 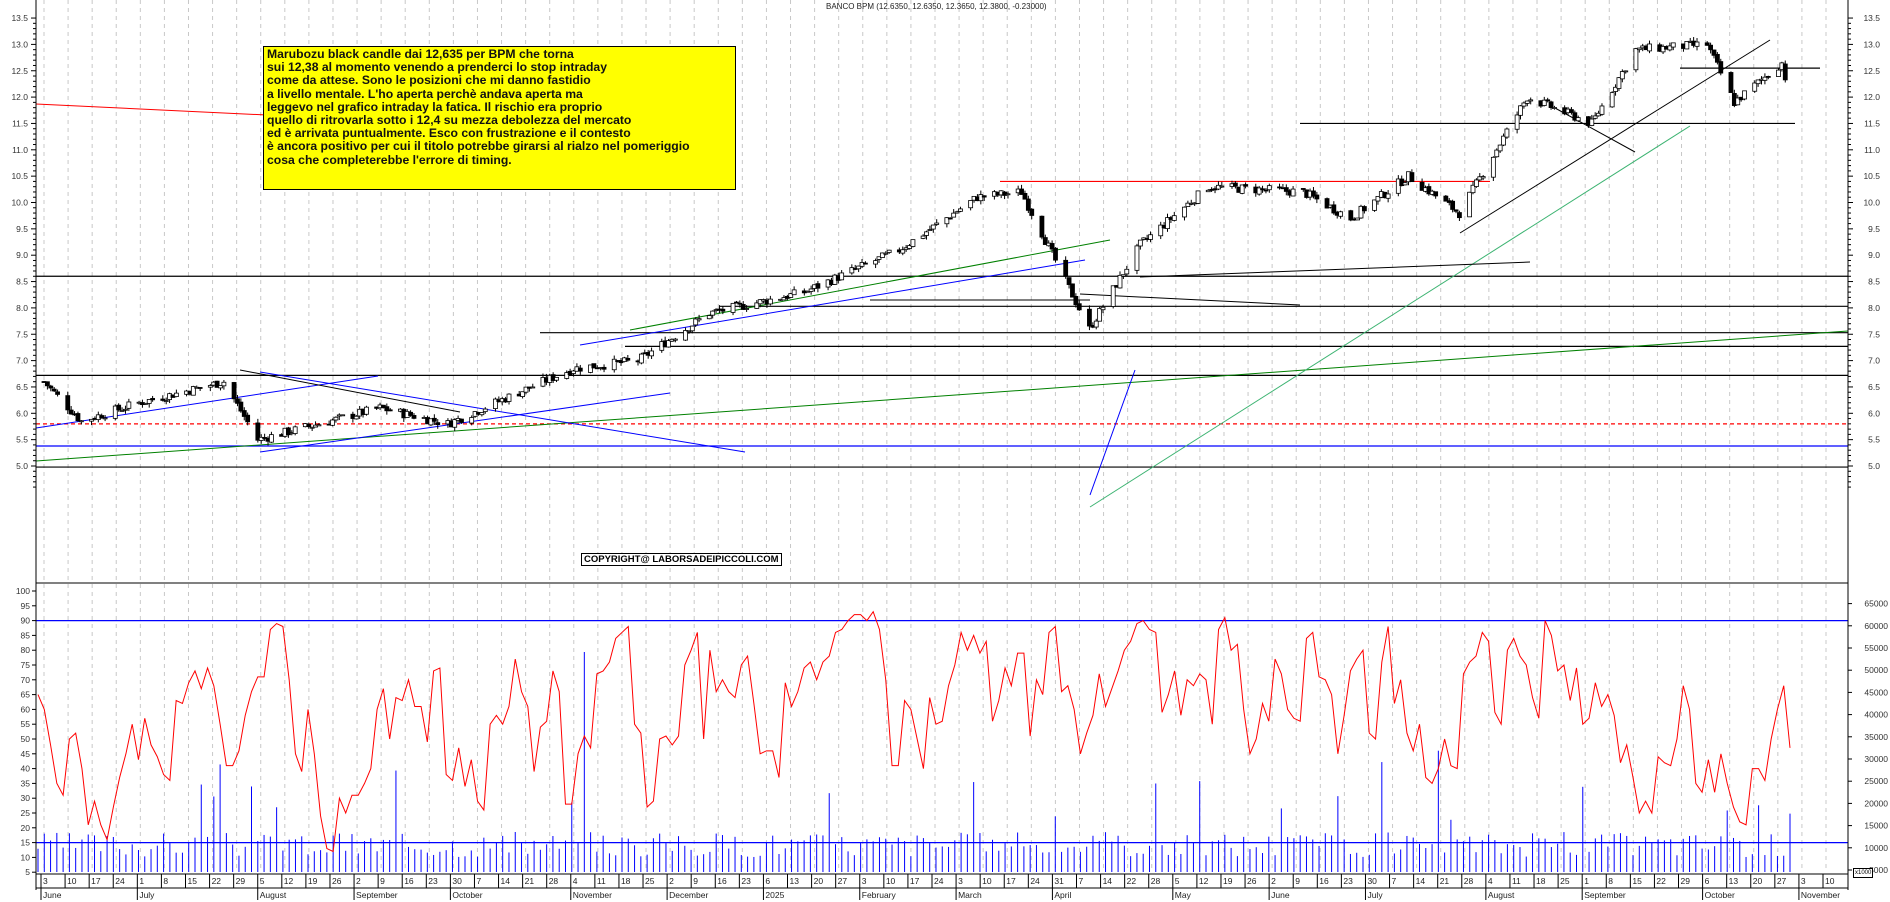 What do you see at coordinates (671, 881) in the screenshot?
I see `date-tick: 2` at bounding box center [671, 881].